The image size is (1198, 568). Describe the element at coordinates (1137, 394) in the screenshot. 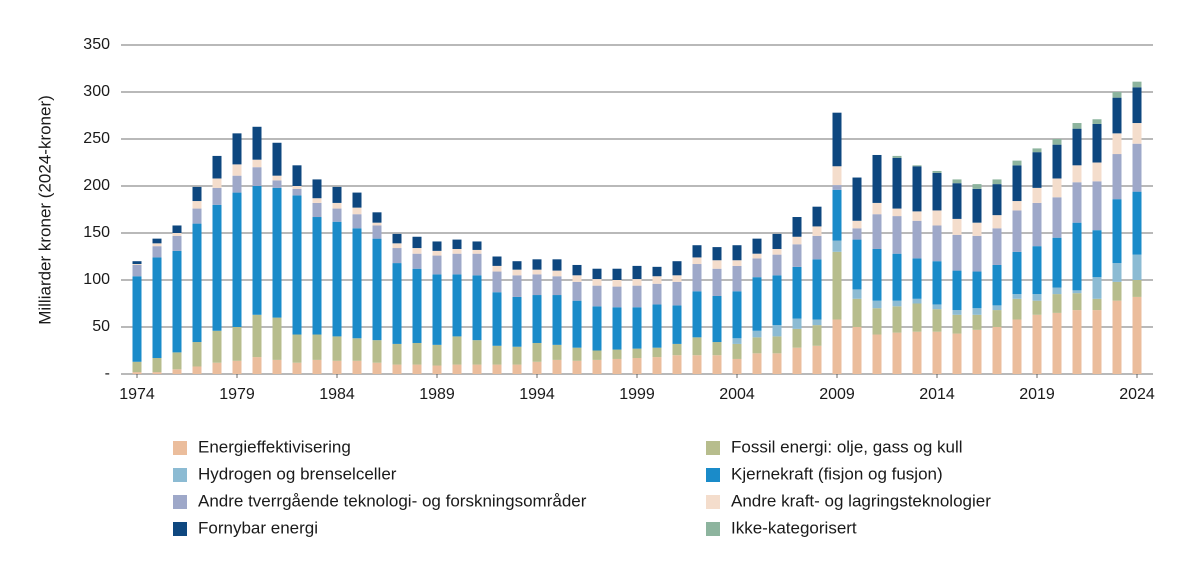

I see `x-tick-label: 2024` at that location.